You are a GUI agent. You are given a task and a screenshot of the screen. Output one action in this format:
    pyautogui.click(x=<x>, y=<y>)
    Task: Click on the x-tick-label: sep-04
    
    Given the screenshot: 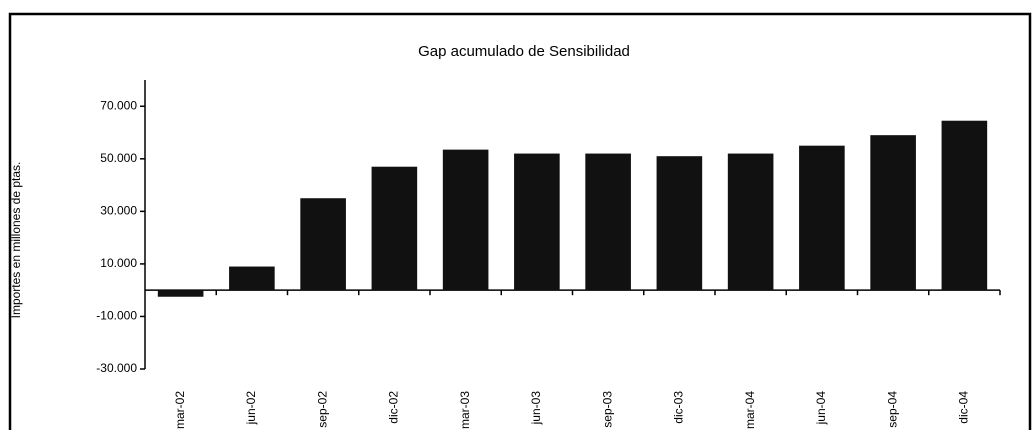 What is the action you would take?
    pyautogui.click(x=892, y=409)
    